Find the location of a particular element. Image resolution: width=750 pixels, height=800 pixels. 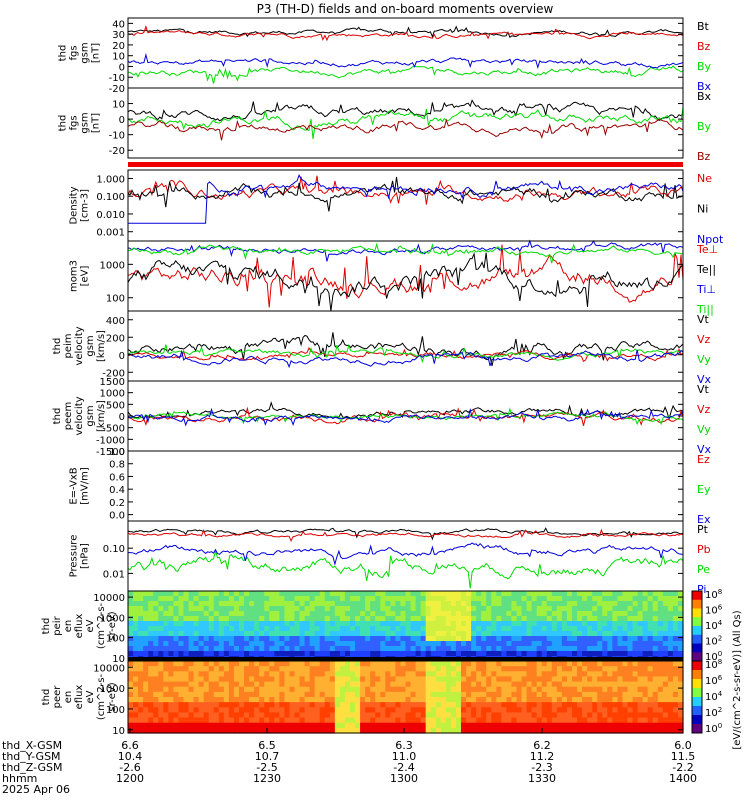

series-line-Ni is located at coordinates (405, 194).